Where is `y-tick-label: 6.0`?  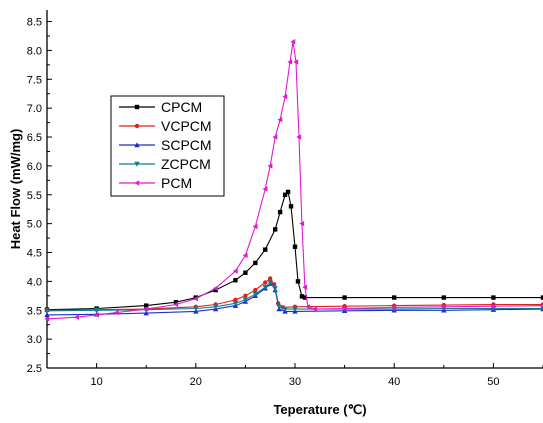 y-tick-label: 6.0 is located at coordinates (34, 167).